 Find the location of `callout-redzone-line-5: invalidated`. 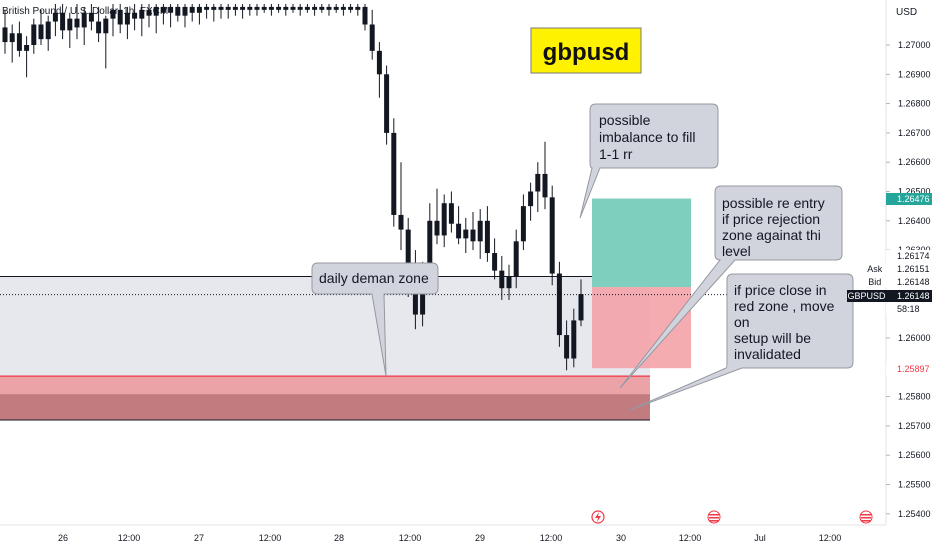

callout-redzone-line-5: invalidated is located at coordinates (767, 354).